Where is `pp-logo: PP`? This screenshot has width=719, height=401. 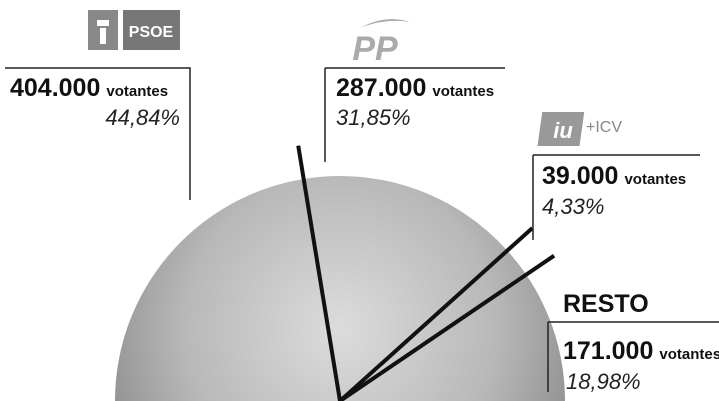
pp-logo: PP is located at coordinates (381, 43).